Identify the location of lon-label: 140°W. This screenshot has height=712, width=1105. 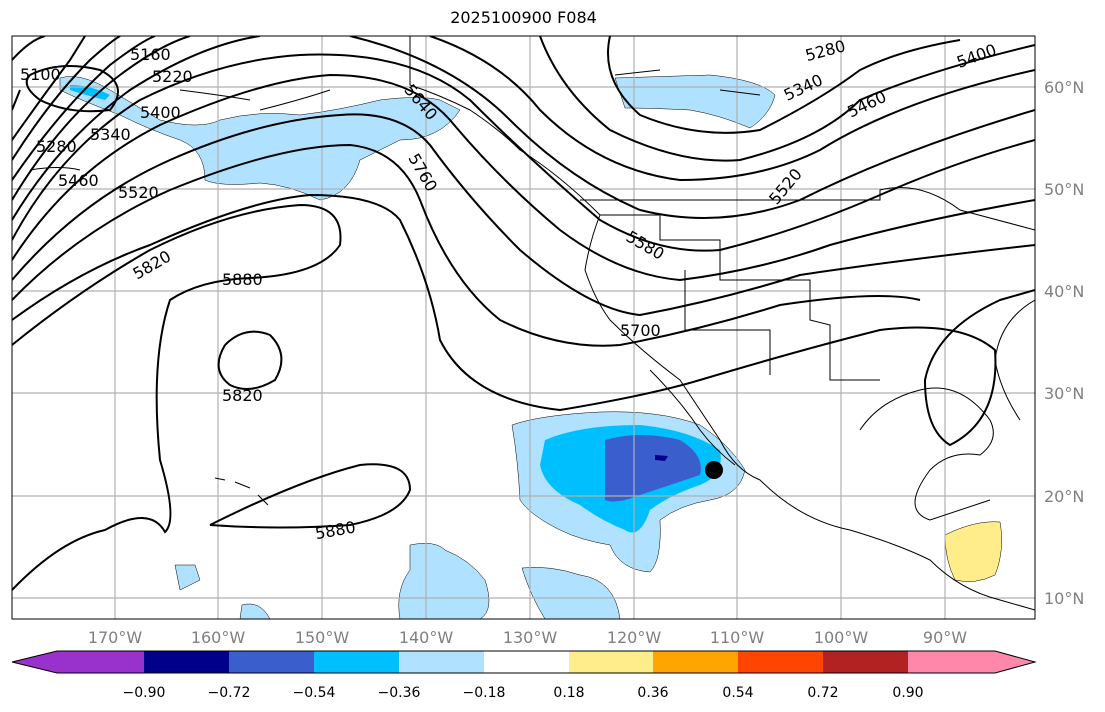
(426, 637).